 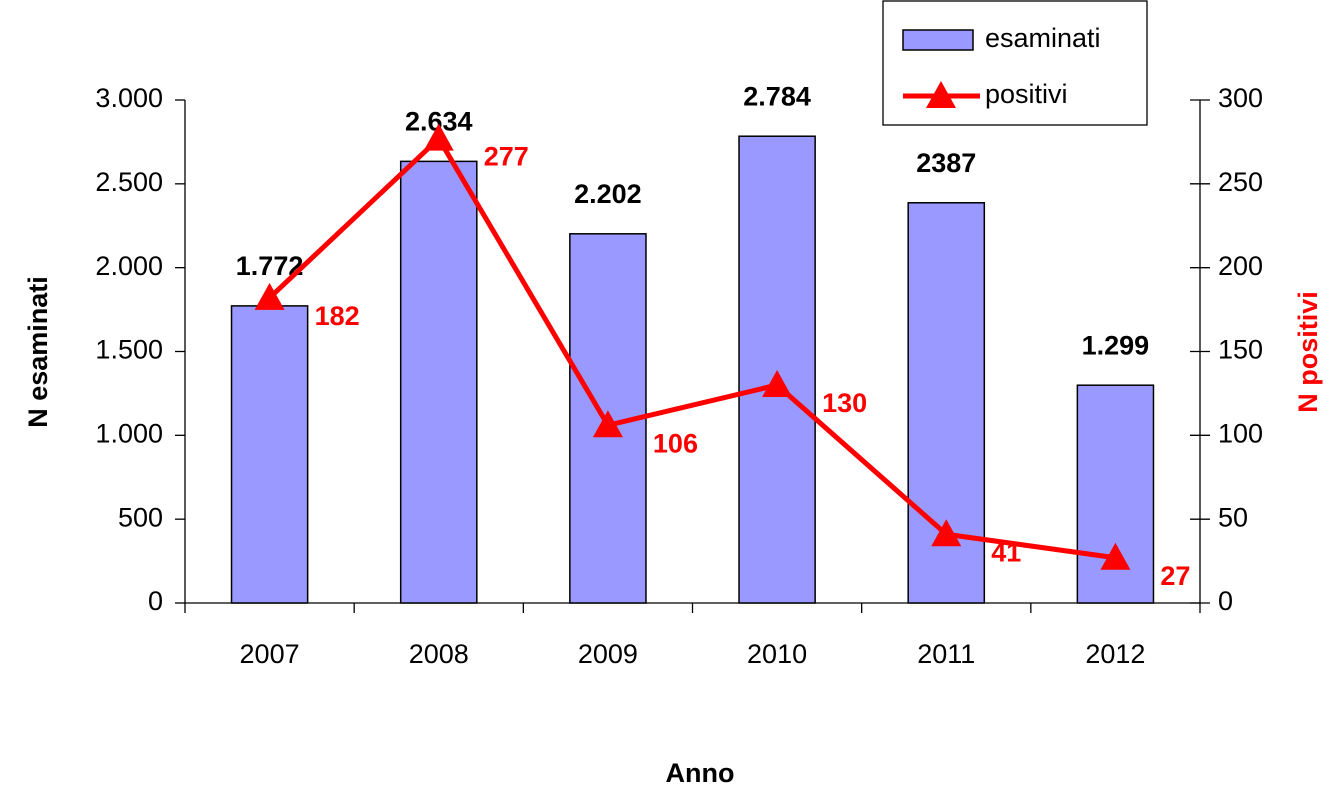 I want to click on legend-box, so click(x=1015, y=63).